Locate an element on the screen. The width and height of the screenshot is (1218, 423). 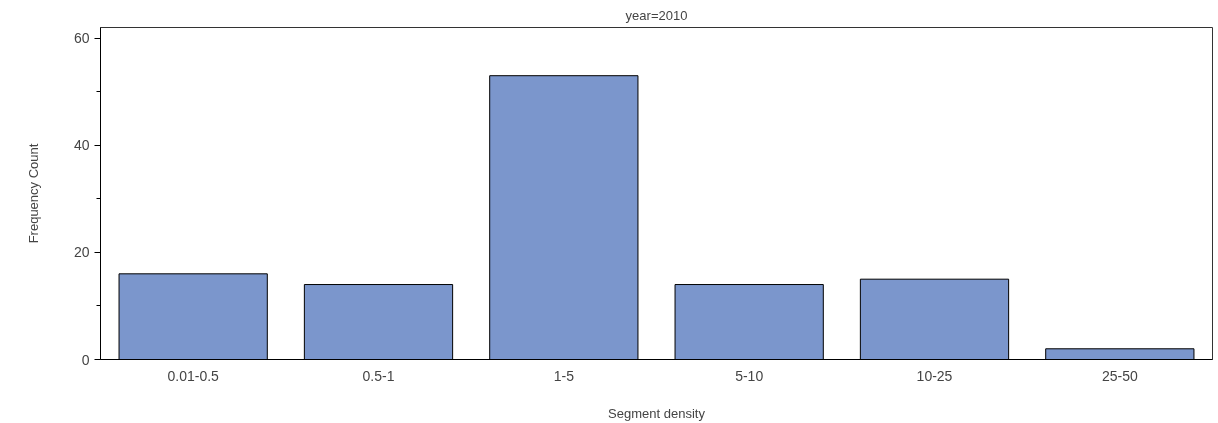
x-tick-label: 25-50 is located at coordinates (1119, 375).